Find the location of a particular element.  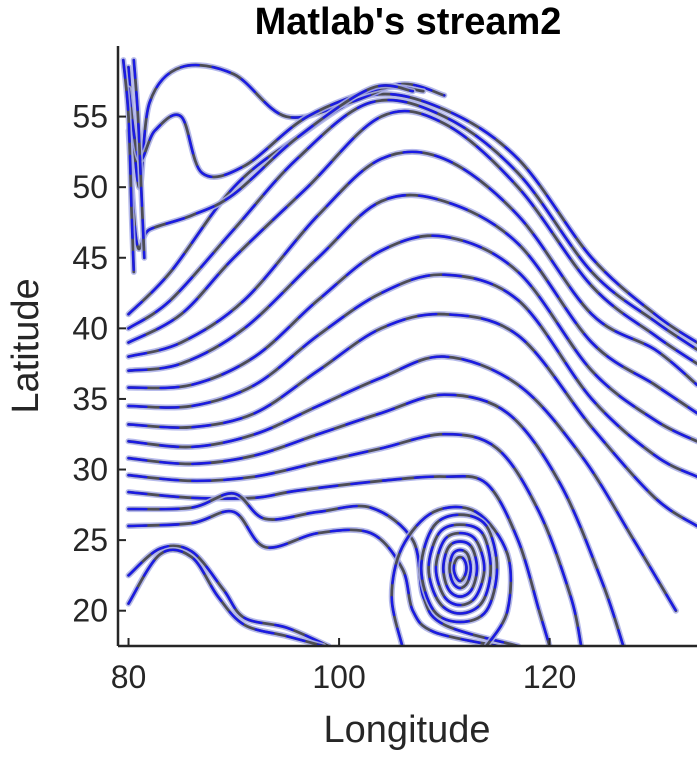

streamline-v3 is located at coordinates (460, 569).